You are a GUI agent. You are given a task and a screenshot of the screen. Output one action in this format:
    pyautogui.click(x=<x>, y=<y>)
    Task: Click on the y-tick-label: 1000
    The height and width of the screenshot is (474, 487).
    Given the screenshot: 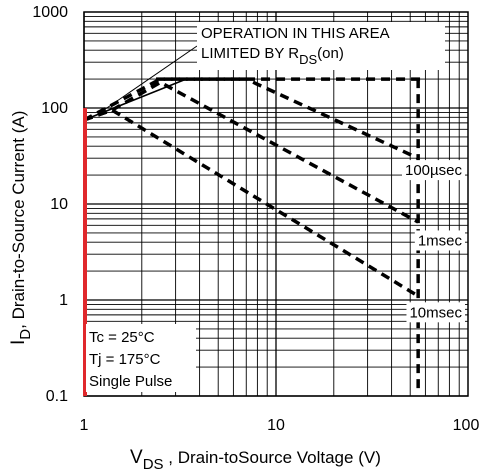 What is the action you would take?
    pyautogui.click(x=50, y=12)
    